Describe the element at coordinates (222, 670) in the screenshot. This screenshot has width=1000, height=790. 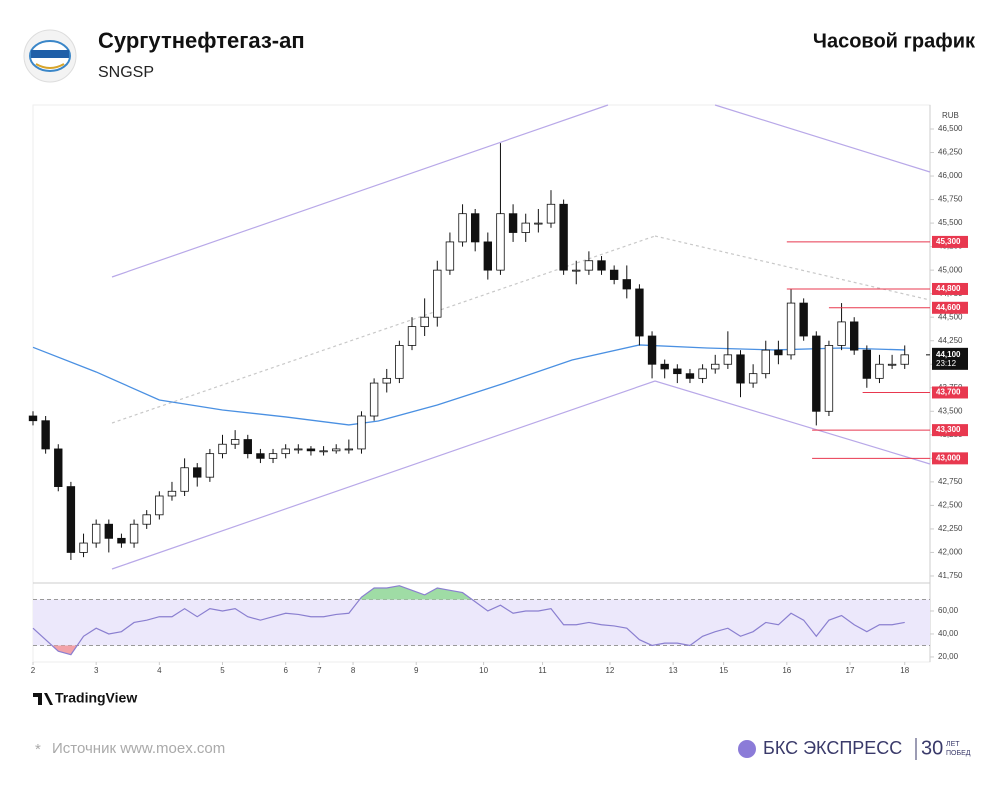
I see `x-tick-label: 5` at that location.